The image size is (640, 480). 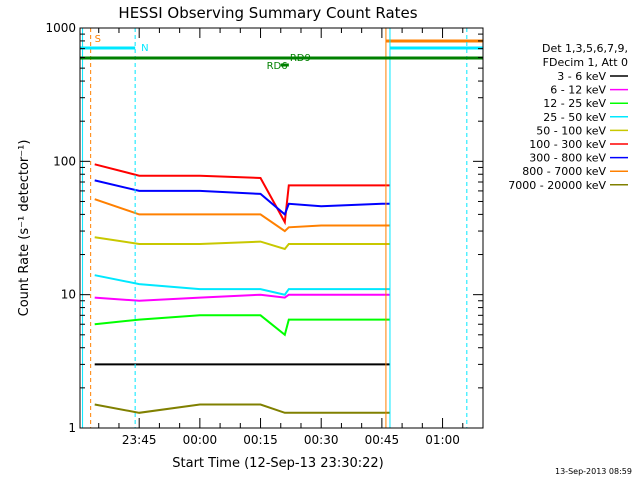 I want to click on x-axis-label: Start Time (12-Sep-13 23:30:22), so click(x=277, y=463).